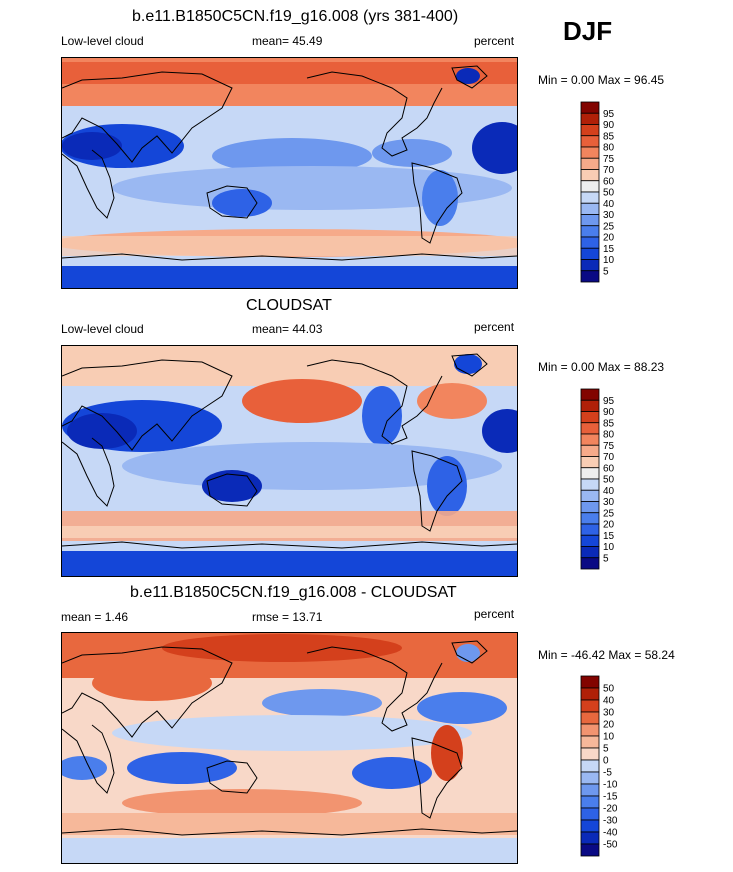  What do you see at coordinates (437, 778) in the screenshot?
I see `p3-coast-samerica` at bounding box center [437, 778].